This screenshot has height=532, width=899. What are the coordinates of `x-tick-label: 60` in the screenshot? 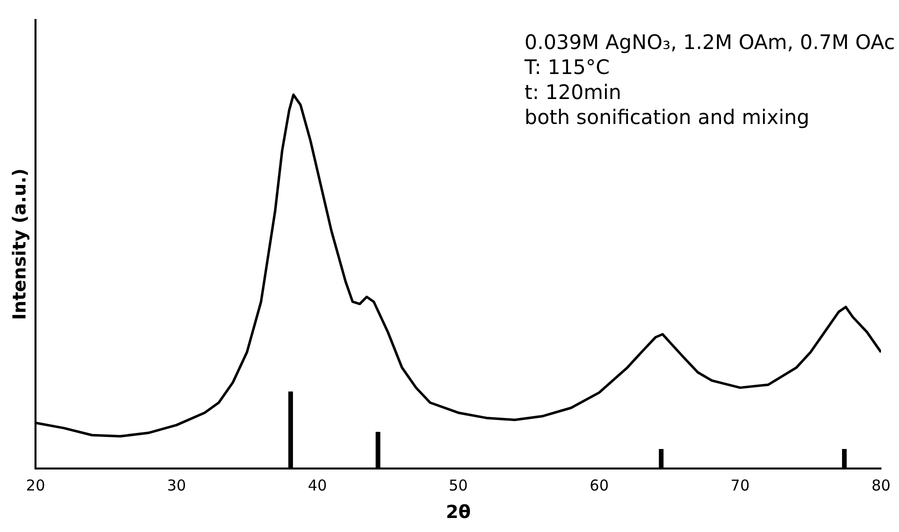 It's located at (599, 485).